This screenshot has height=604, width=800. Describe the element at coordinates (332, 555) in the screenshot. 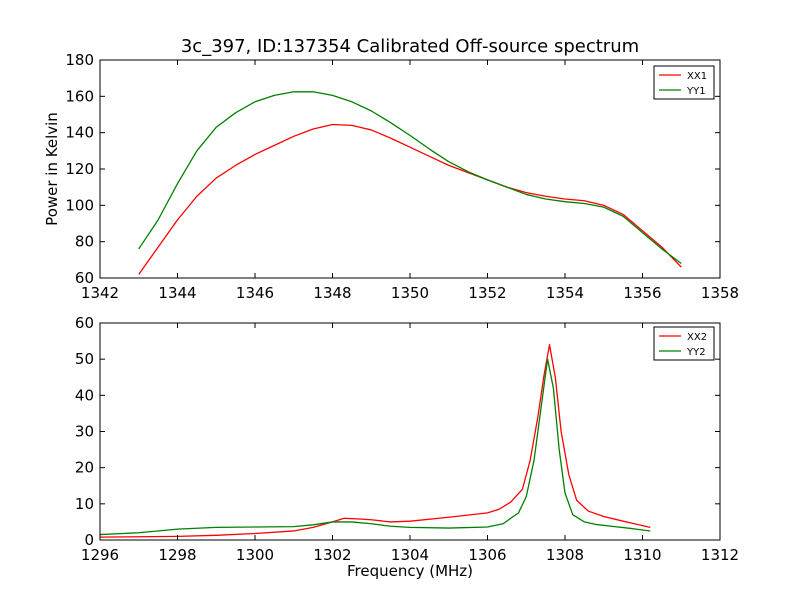

I see `x-tick-label: 1302` at that location.